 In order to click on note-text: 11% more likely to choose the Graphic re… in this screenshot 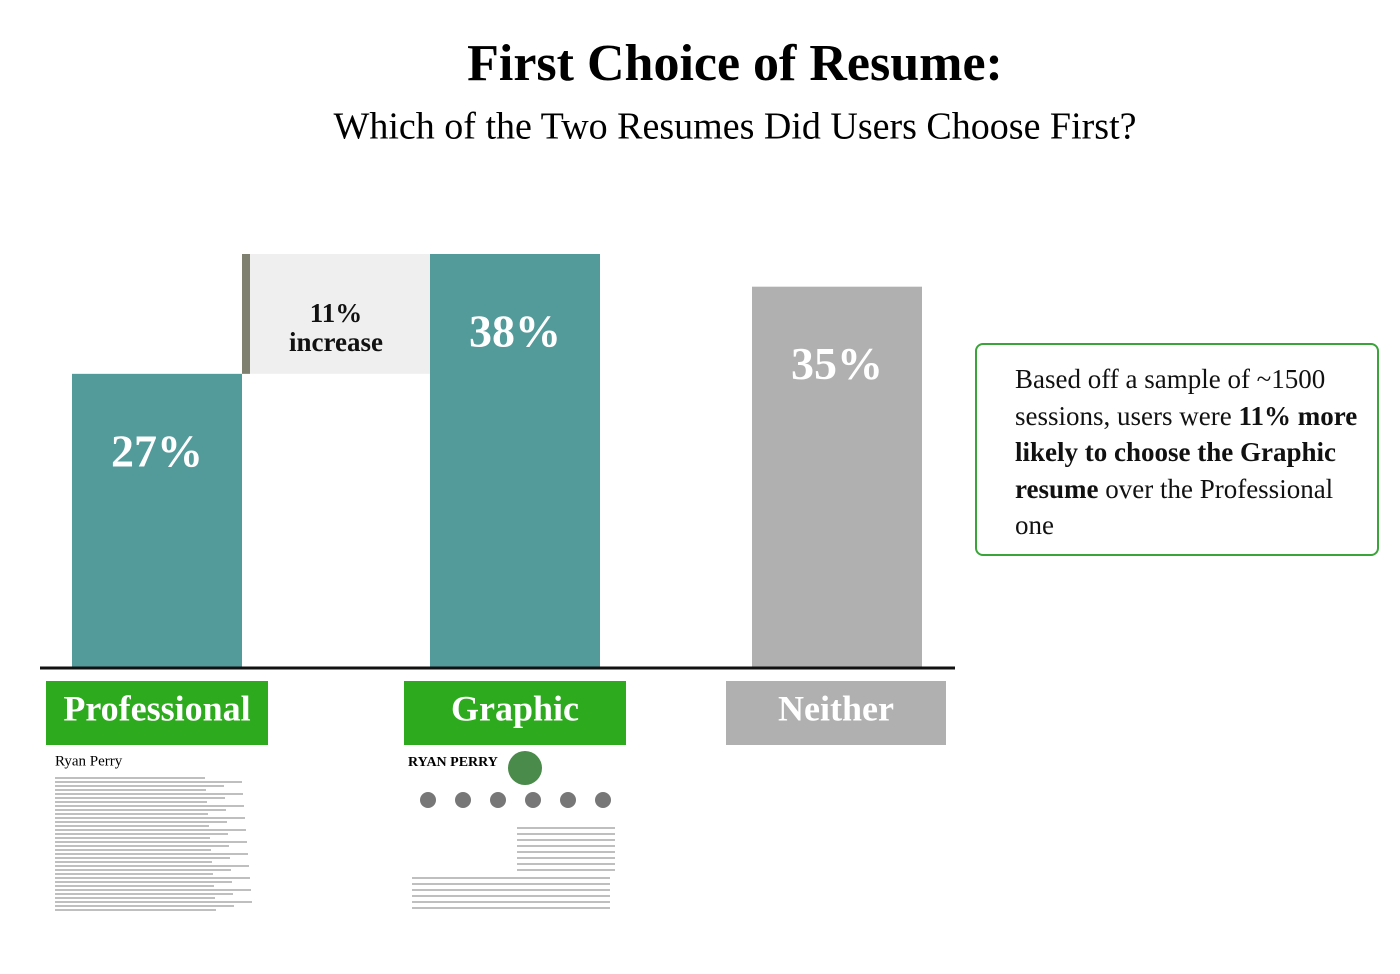, I will do `click(1186, 452)`.